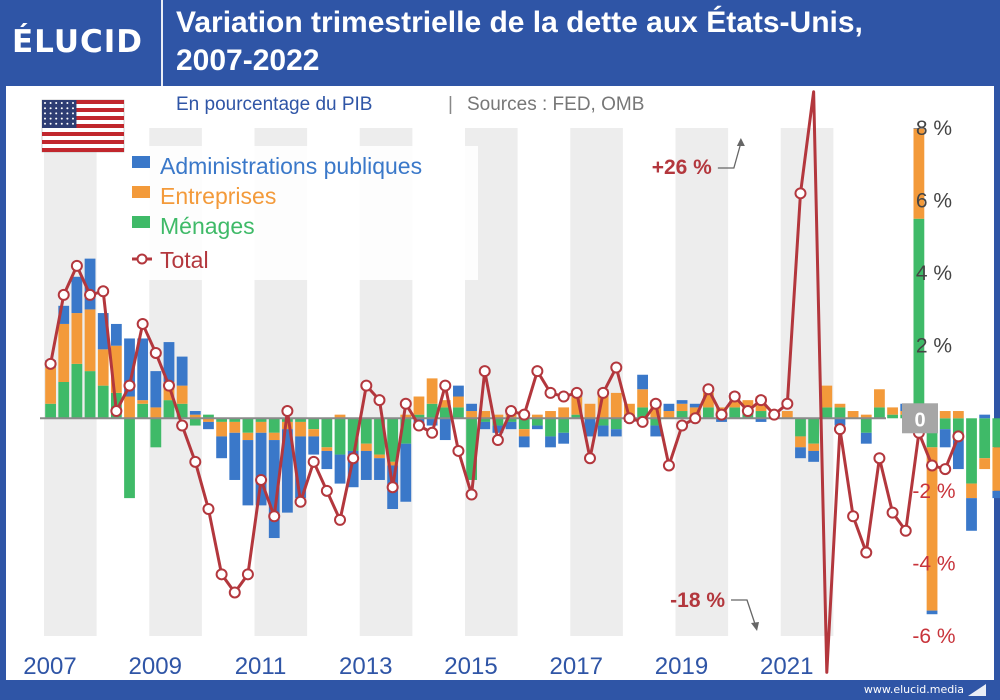 The height and width of the screenshot is (700, 1000). Describe the element at coordinates (934, 273) in the screenshot. I see `y-tick-label: 4 %` at that location.